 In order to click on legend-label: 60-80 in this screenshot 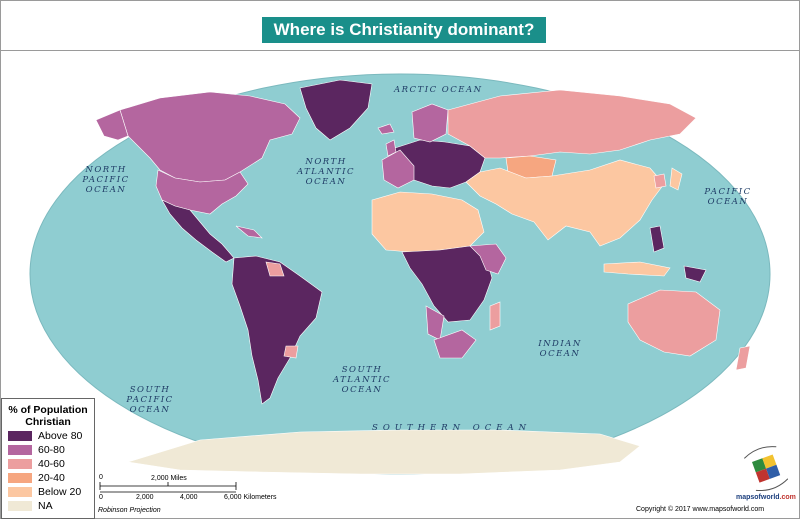, I will do `click(51, 449)`.